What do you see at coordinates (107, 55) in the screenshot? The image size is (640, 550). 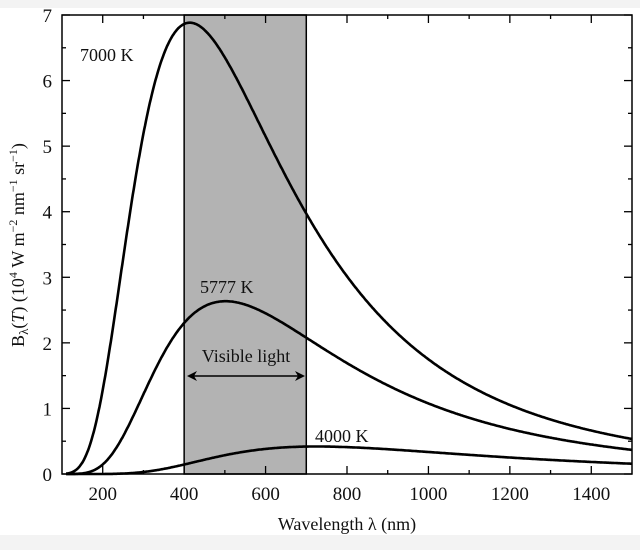 I see `label-7000k: 7000 K` at bounding box center [107, 55].